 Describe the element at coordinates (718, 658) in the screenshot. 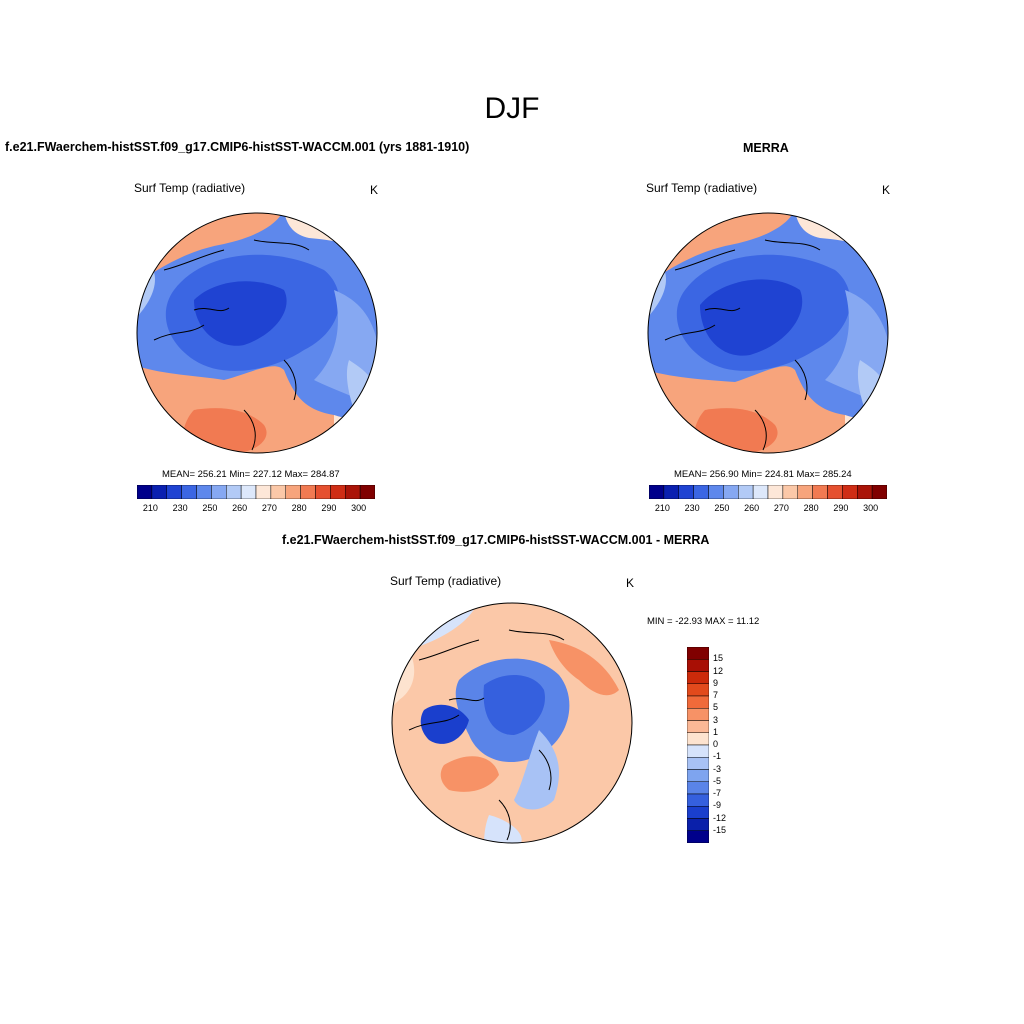

I see `diff-colorbar-tick-label: 15` at that location.